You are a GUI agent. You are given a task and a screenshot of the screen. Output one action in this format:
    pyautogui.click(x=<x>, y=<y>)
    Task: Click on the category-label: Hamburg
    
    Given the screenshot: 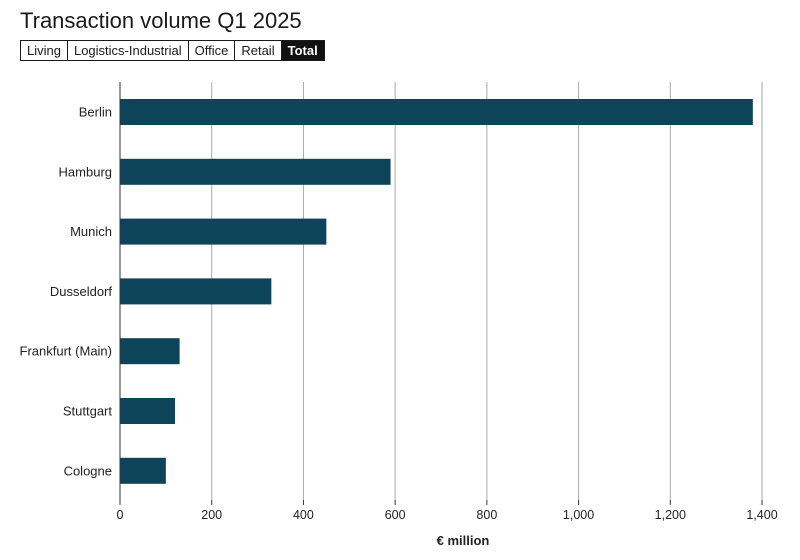 What is the action you would take?
    pyautogui.click(x=85, y=171)
    